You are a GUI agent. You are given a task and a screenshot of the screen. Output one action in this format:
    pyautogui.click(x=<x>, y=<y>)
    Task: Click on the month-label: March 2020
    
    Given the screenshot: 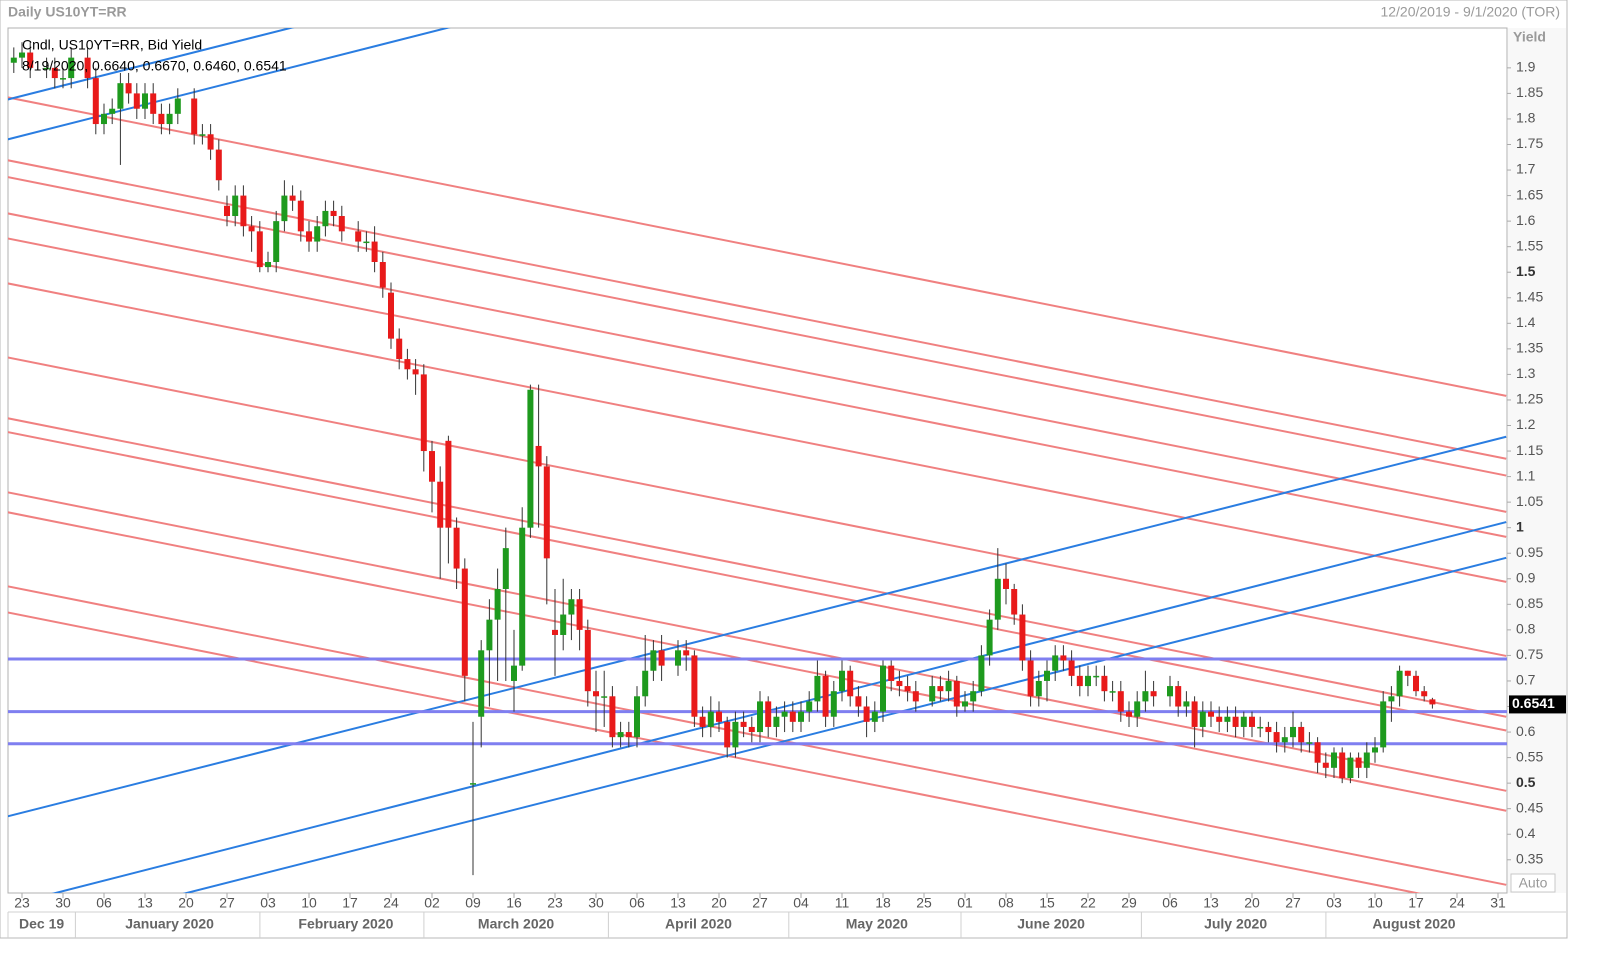 What is the action you would take?
    pyautogui.click(x=516, y=924)
    